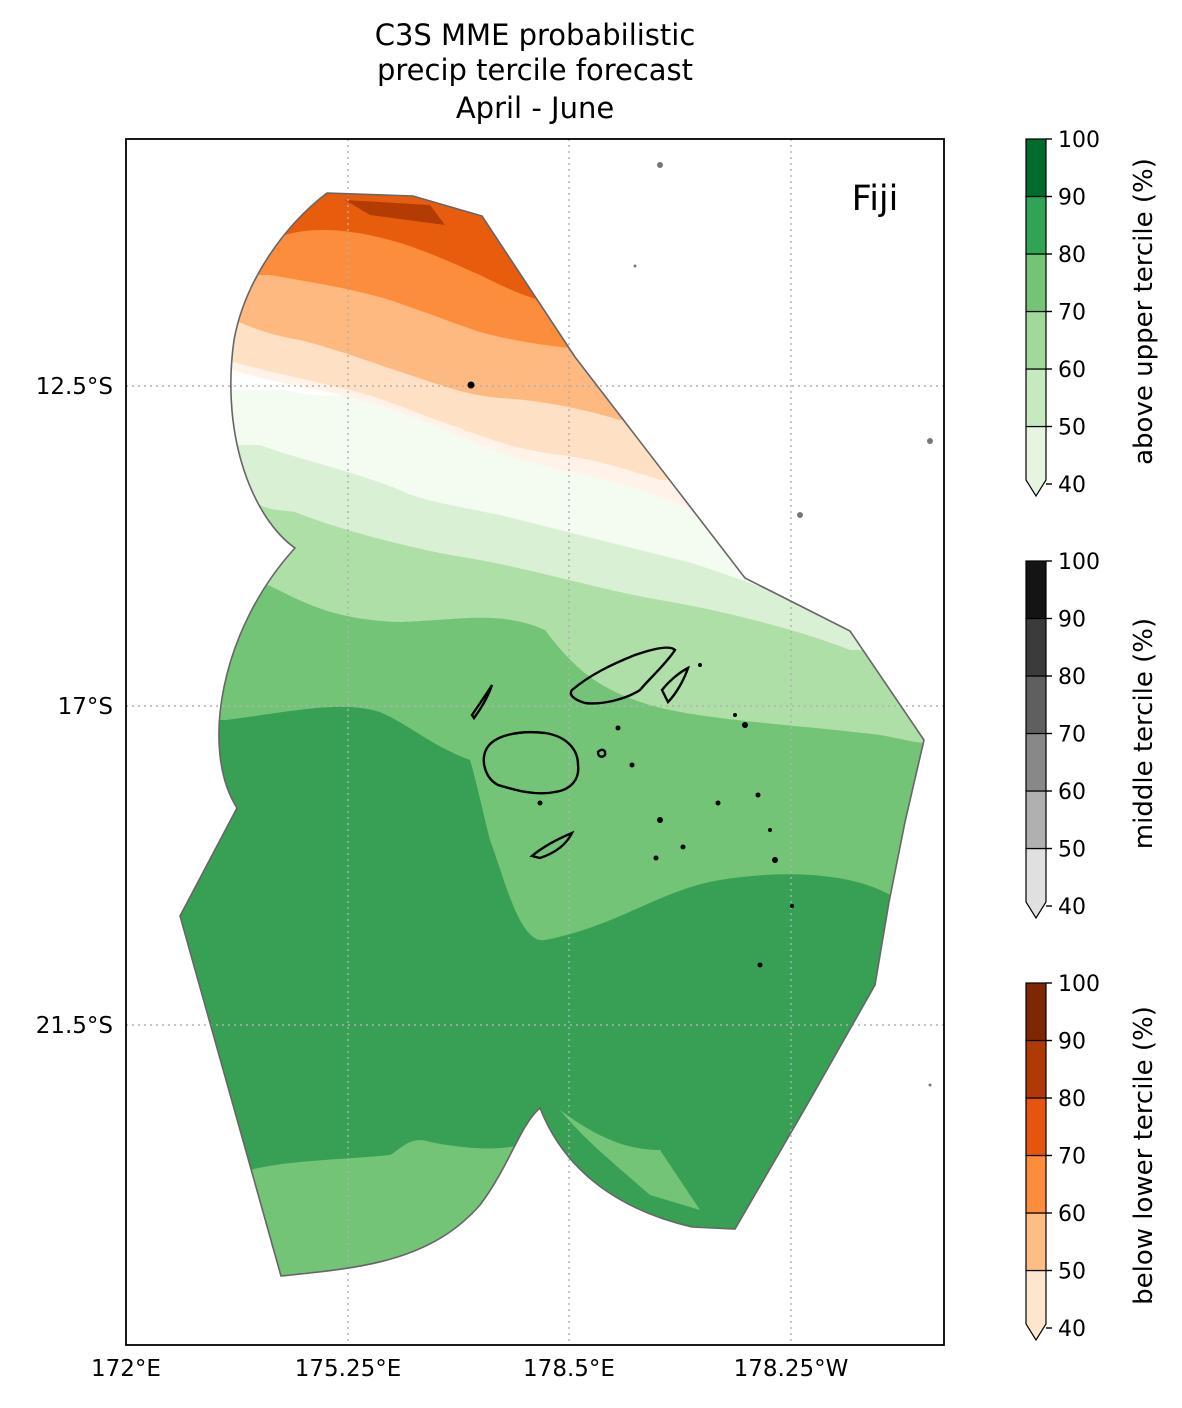  What do you see at coordinates (1072, 198) in the screenshot?
I see `colorbar-1-tick-label-90: 90` at bounding box center [1072, 198].